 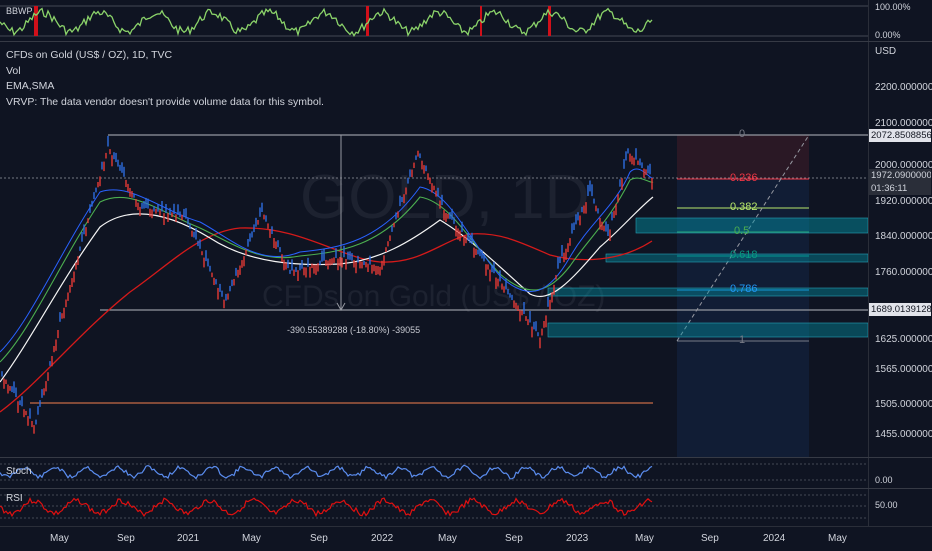 I want to click on bbwp-plot, so click(x=434, y=21).